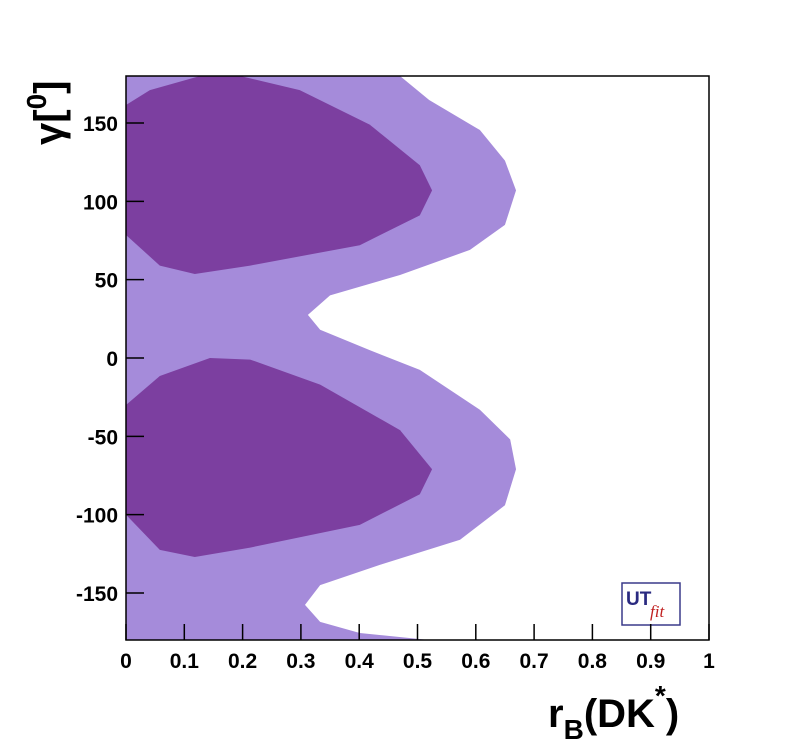 This screenshot has width=788, height=754. I want to click on x-tick-label: 0.8, so click(593, 661).